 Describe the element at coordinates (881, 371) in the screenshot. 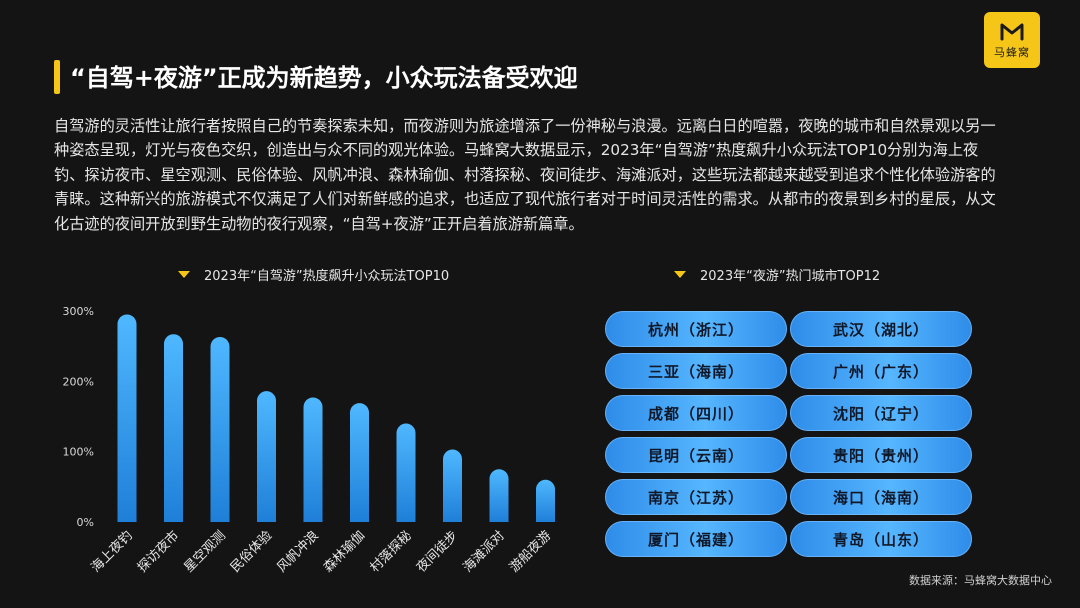

I see `city-item: 广州（广东）` at that location.